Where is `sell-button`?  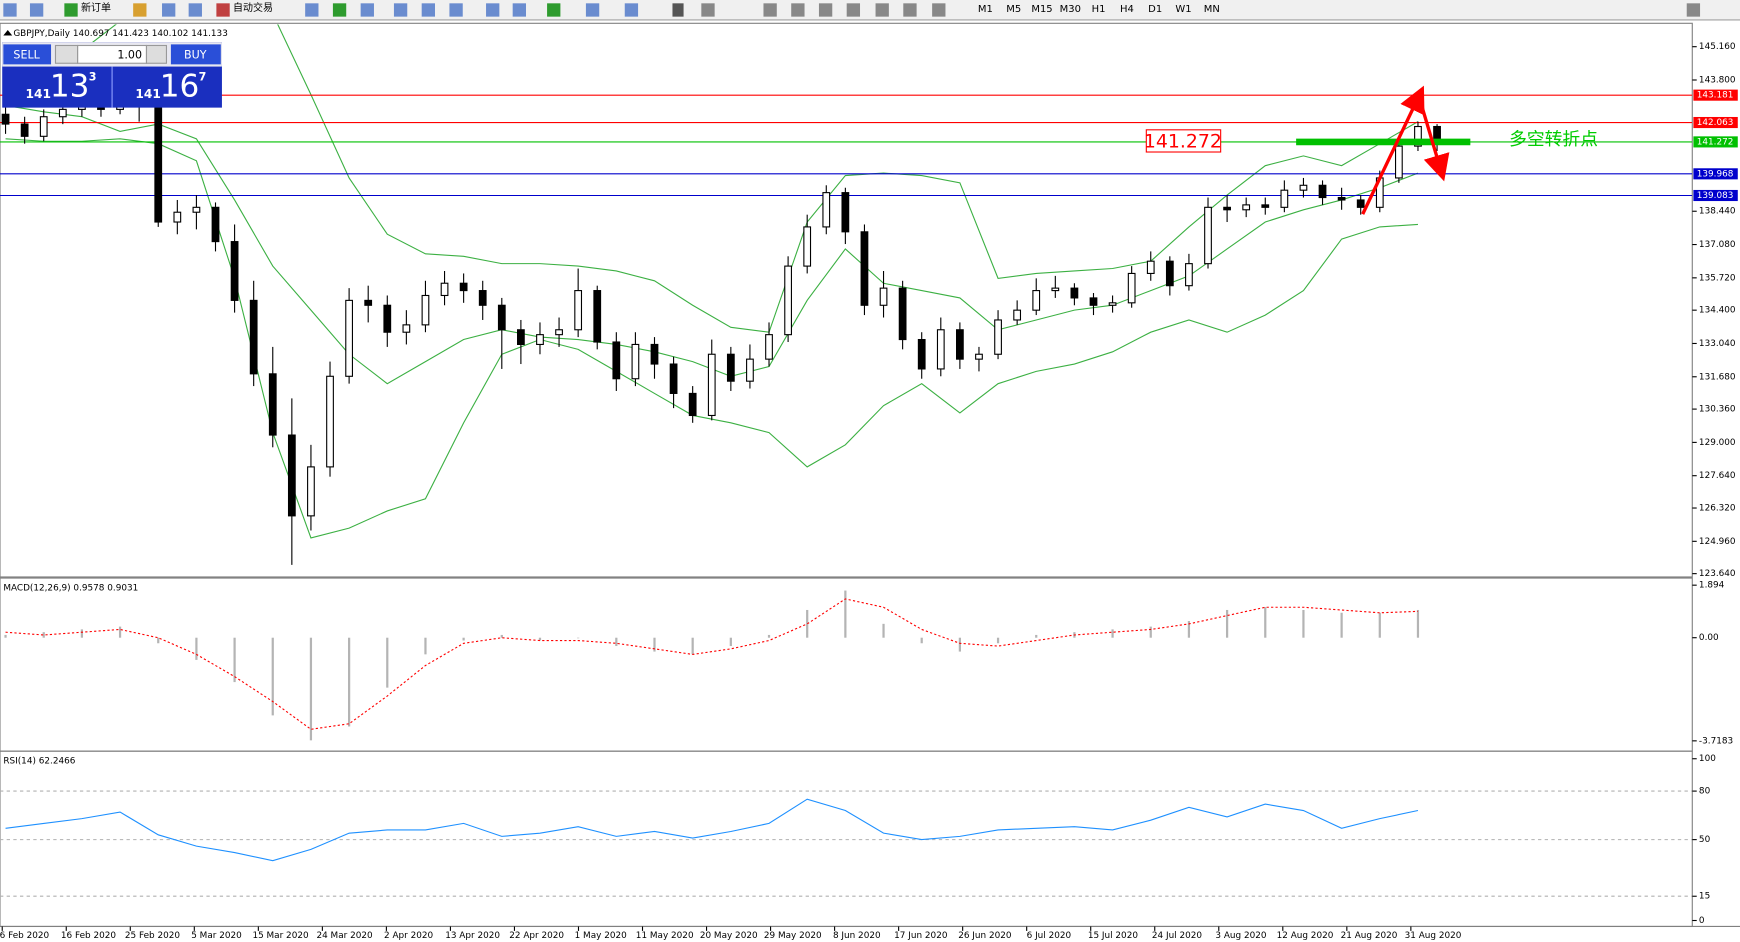
sell-button is located at coordinates (27, 54).